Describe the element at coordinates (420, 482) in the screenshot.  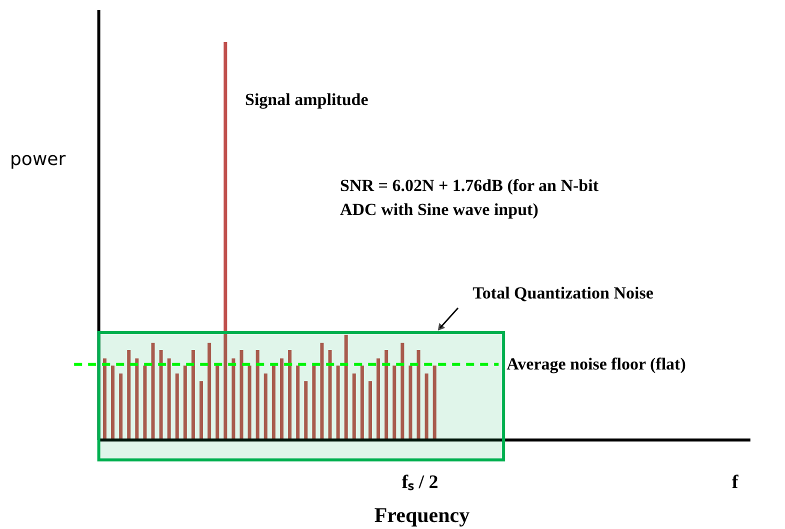
I see `text: fₛ / 2` at that location.